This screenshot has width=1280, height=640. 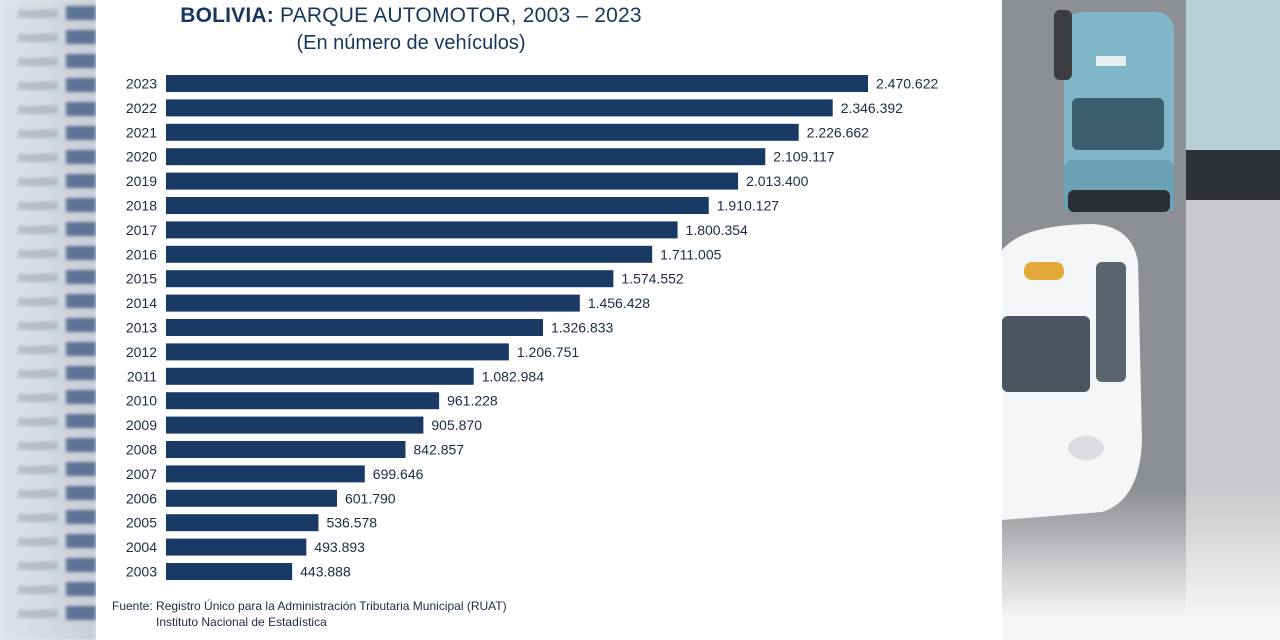 What do you see at coordinates (803, 157) in the screenshot?
I see `value-label-2020: 2.109.117` at bounding box center [803, 157].